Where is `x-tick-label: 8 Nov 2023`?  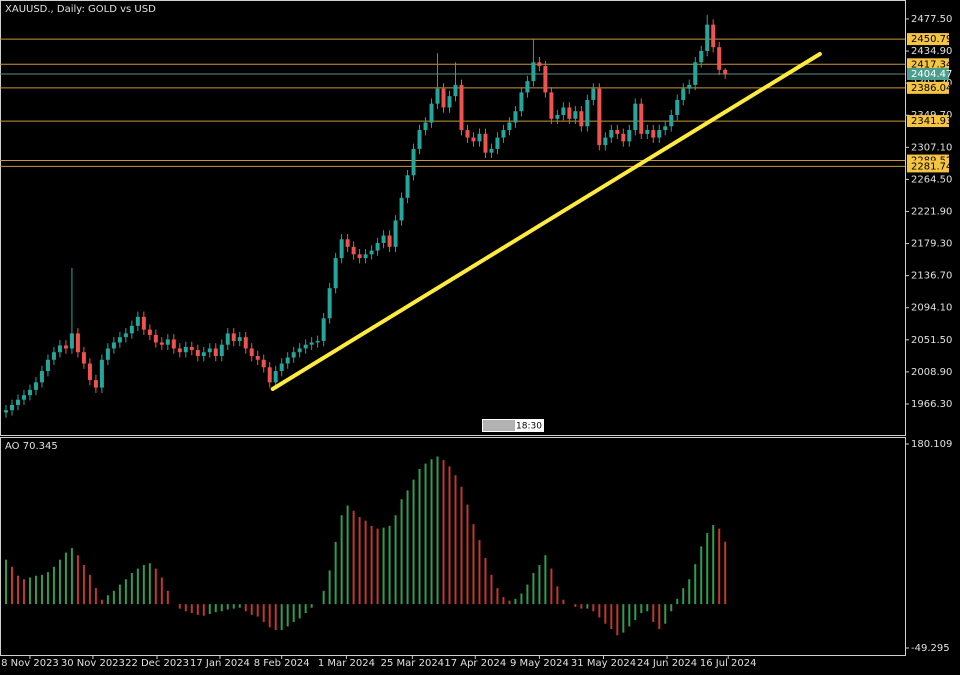
x-tick-label: 8 Nov 2023 is located at coordinates (30, 663).